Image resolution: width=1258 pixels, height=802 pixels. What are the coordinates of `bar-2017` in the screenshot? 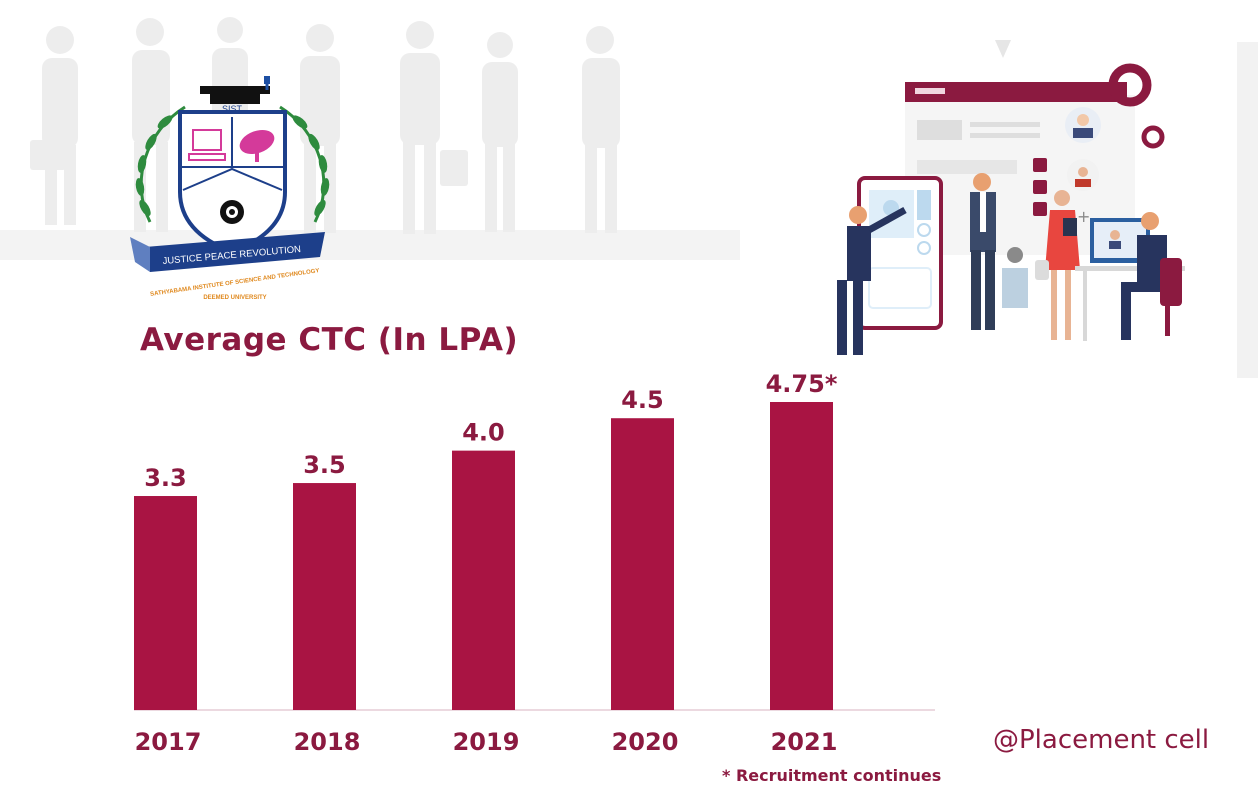 It's located at (165, 603).